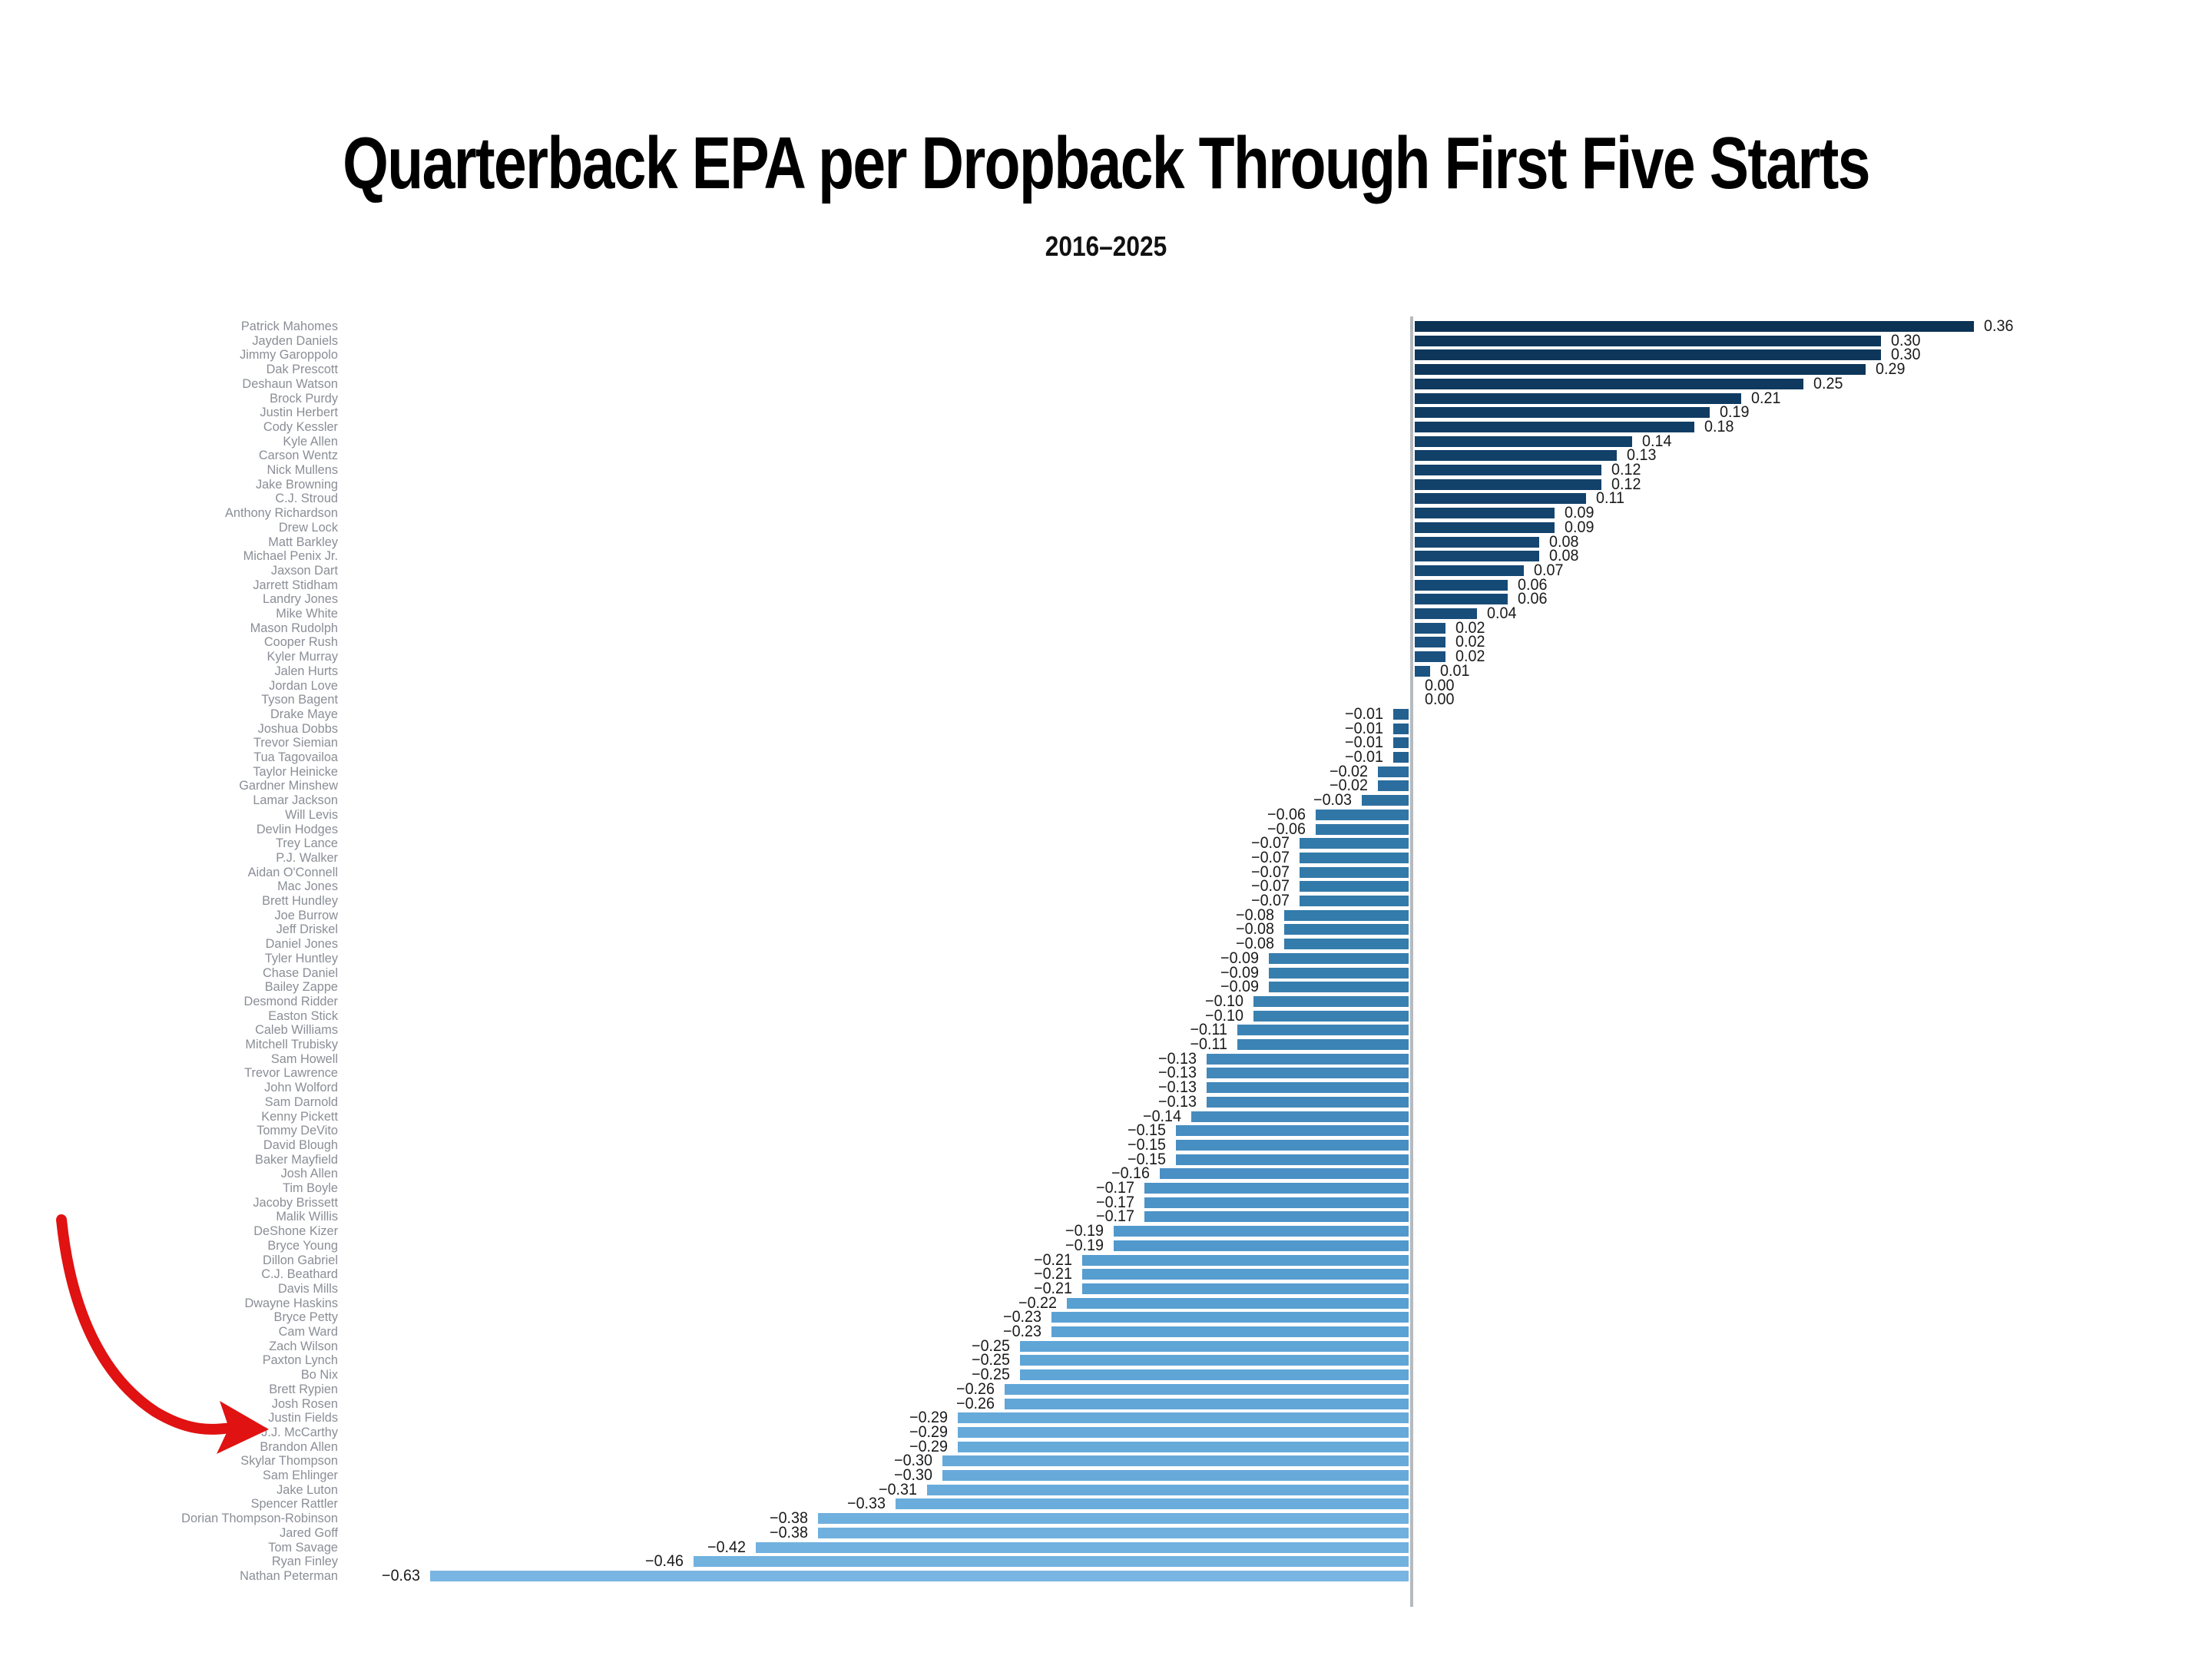 The height and width of the screenshot is (1659, 2212). Describe the element at coordinates (294, 1504) in the screenshot. I see `qb-name-label: Spencer Rattler` at that location.